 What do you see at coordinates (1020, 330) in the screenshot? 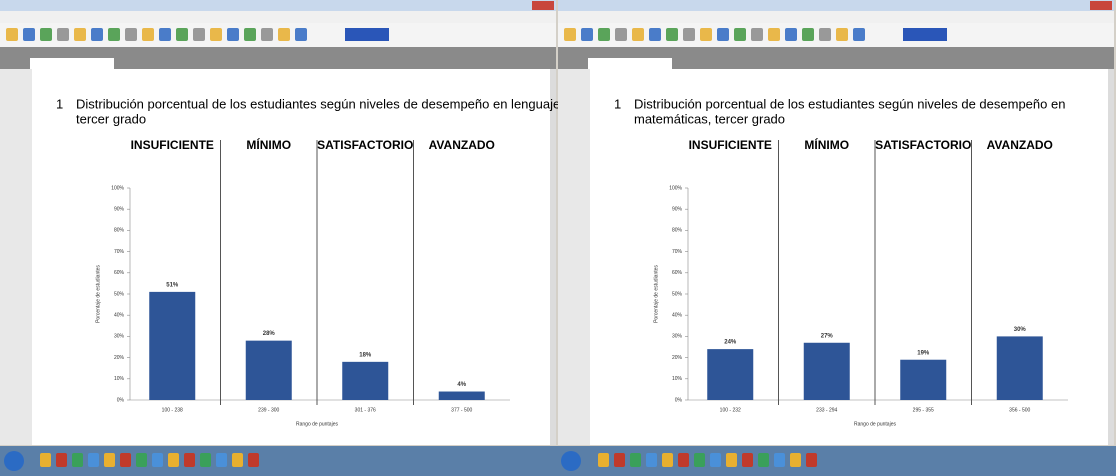
I see `value-label: 30%` at bounding box center [1020, 330].